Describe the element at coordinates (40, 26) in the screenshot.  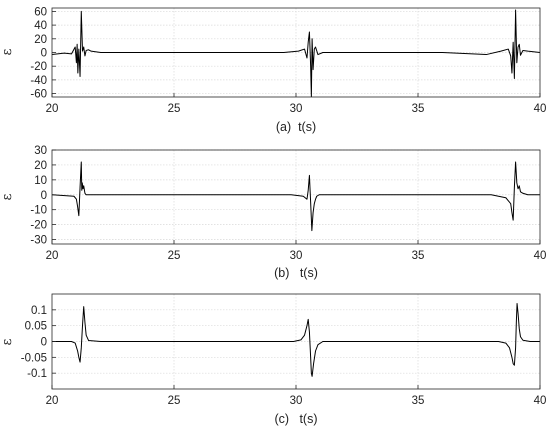
I see `y-tick-label: 40` at that location.